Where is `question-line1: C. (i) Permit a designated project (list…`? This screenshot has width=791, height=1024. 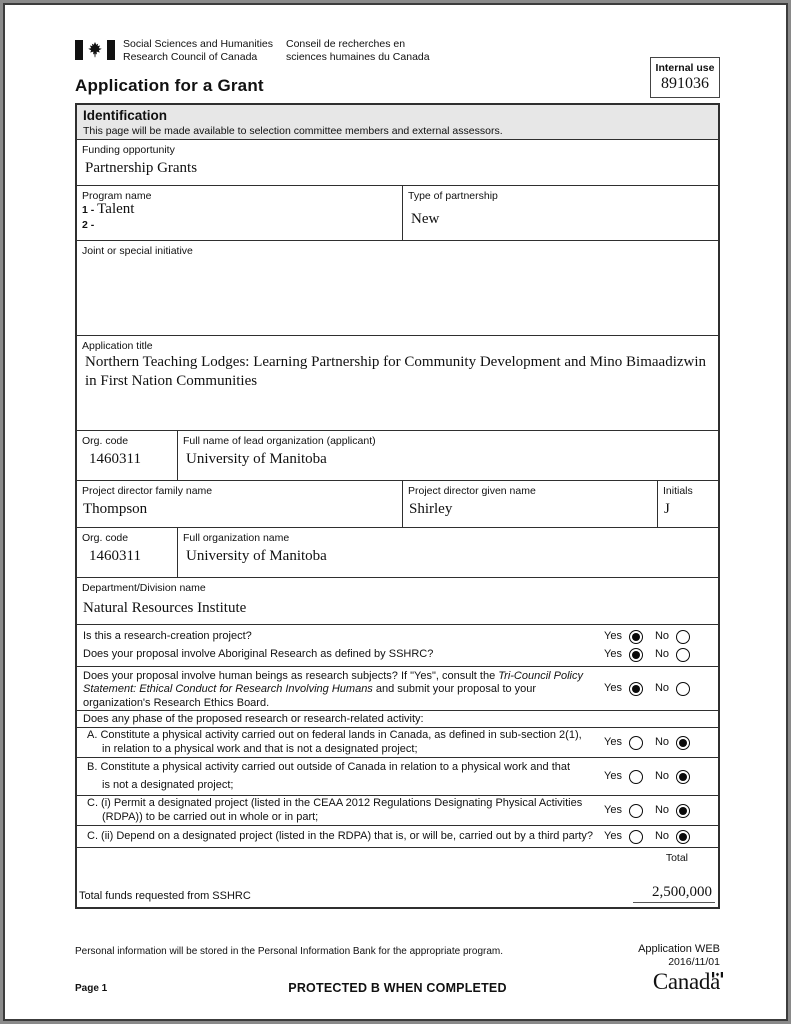
question-line1: C. (i) Permit a designated project (list… is located at coordinates (335, 803).